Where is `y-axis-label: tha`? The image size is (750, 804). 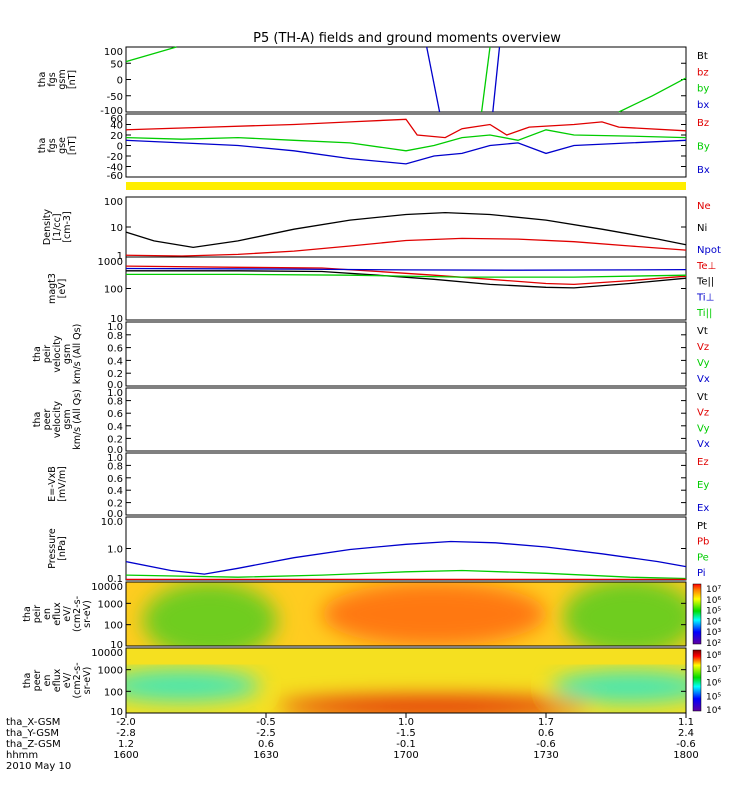
y-axis-label: tha is located at coordinates (42, 146).